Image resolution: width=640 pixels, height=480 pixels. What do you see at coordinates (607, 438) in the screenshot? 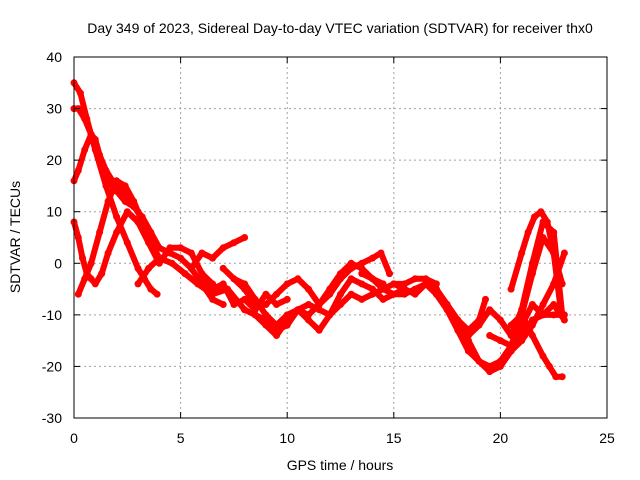
I see `x-tick-label: 25` at bounding box center [607, 438].